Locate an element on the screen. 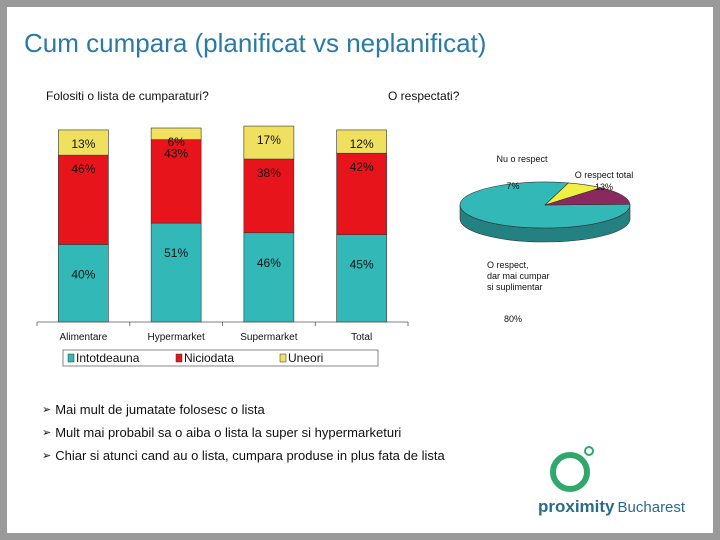 This screenshot has height=540, width=720. logo-ring-icon is located at coordinates (570, 472).